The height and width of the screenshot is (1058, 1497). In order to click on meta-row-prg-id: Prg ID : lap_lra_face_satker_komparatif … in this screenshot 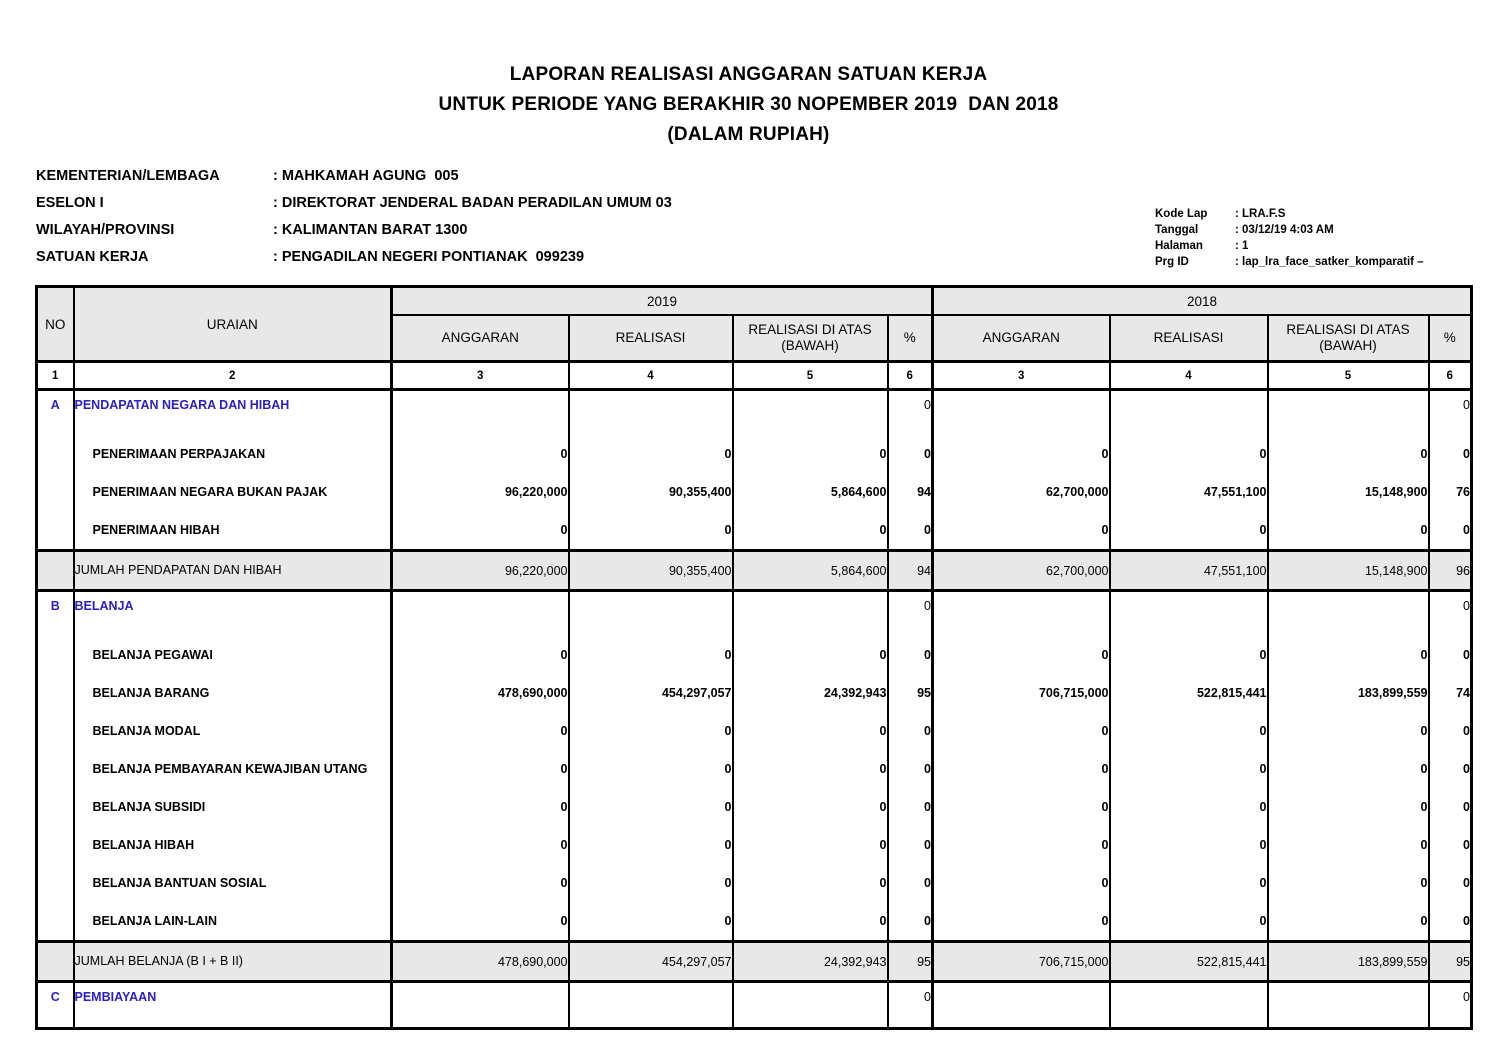, I will do `click(1289, 262)`.